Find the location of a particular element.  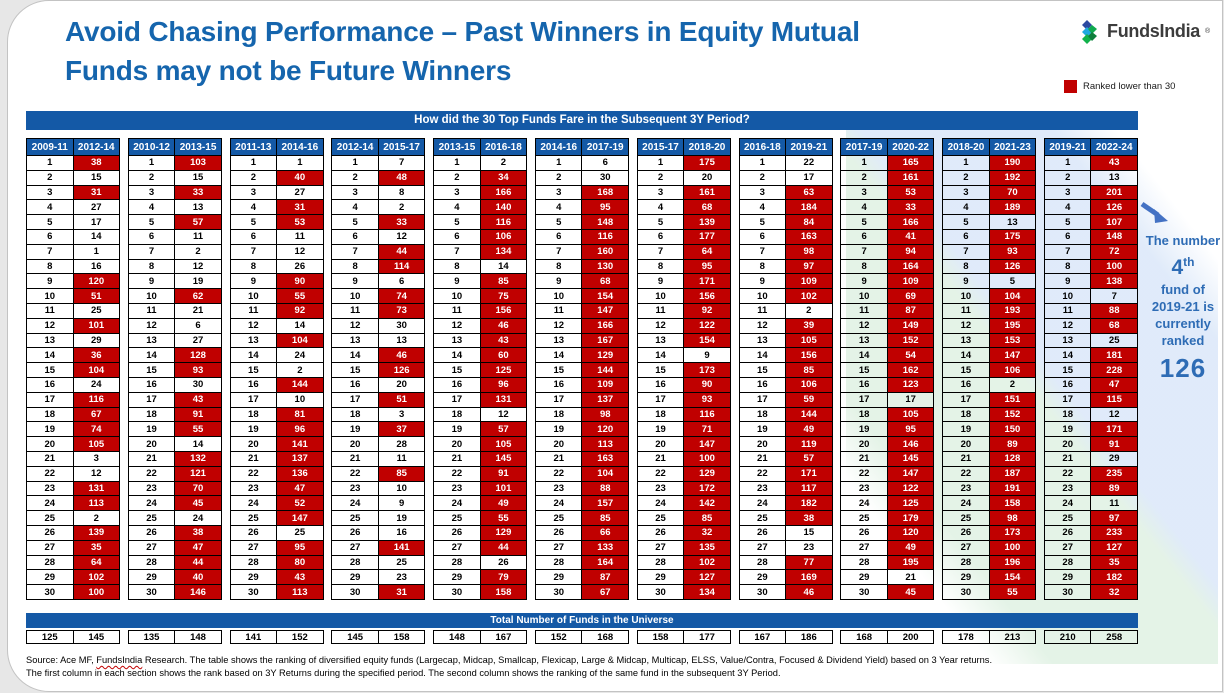

table-row: 7 134 is located at coordinates (481, 252).